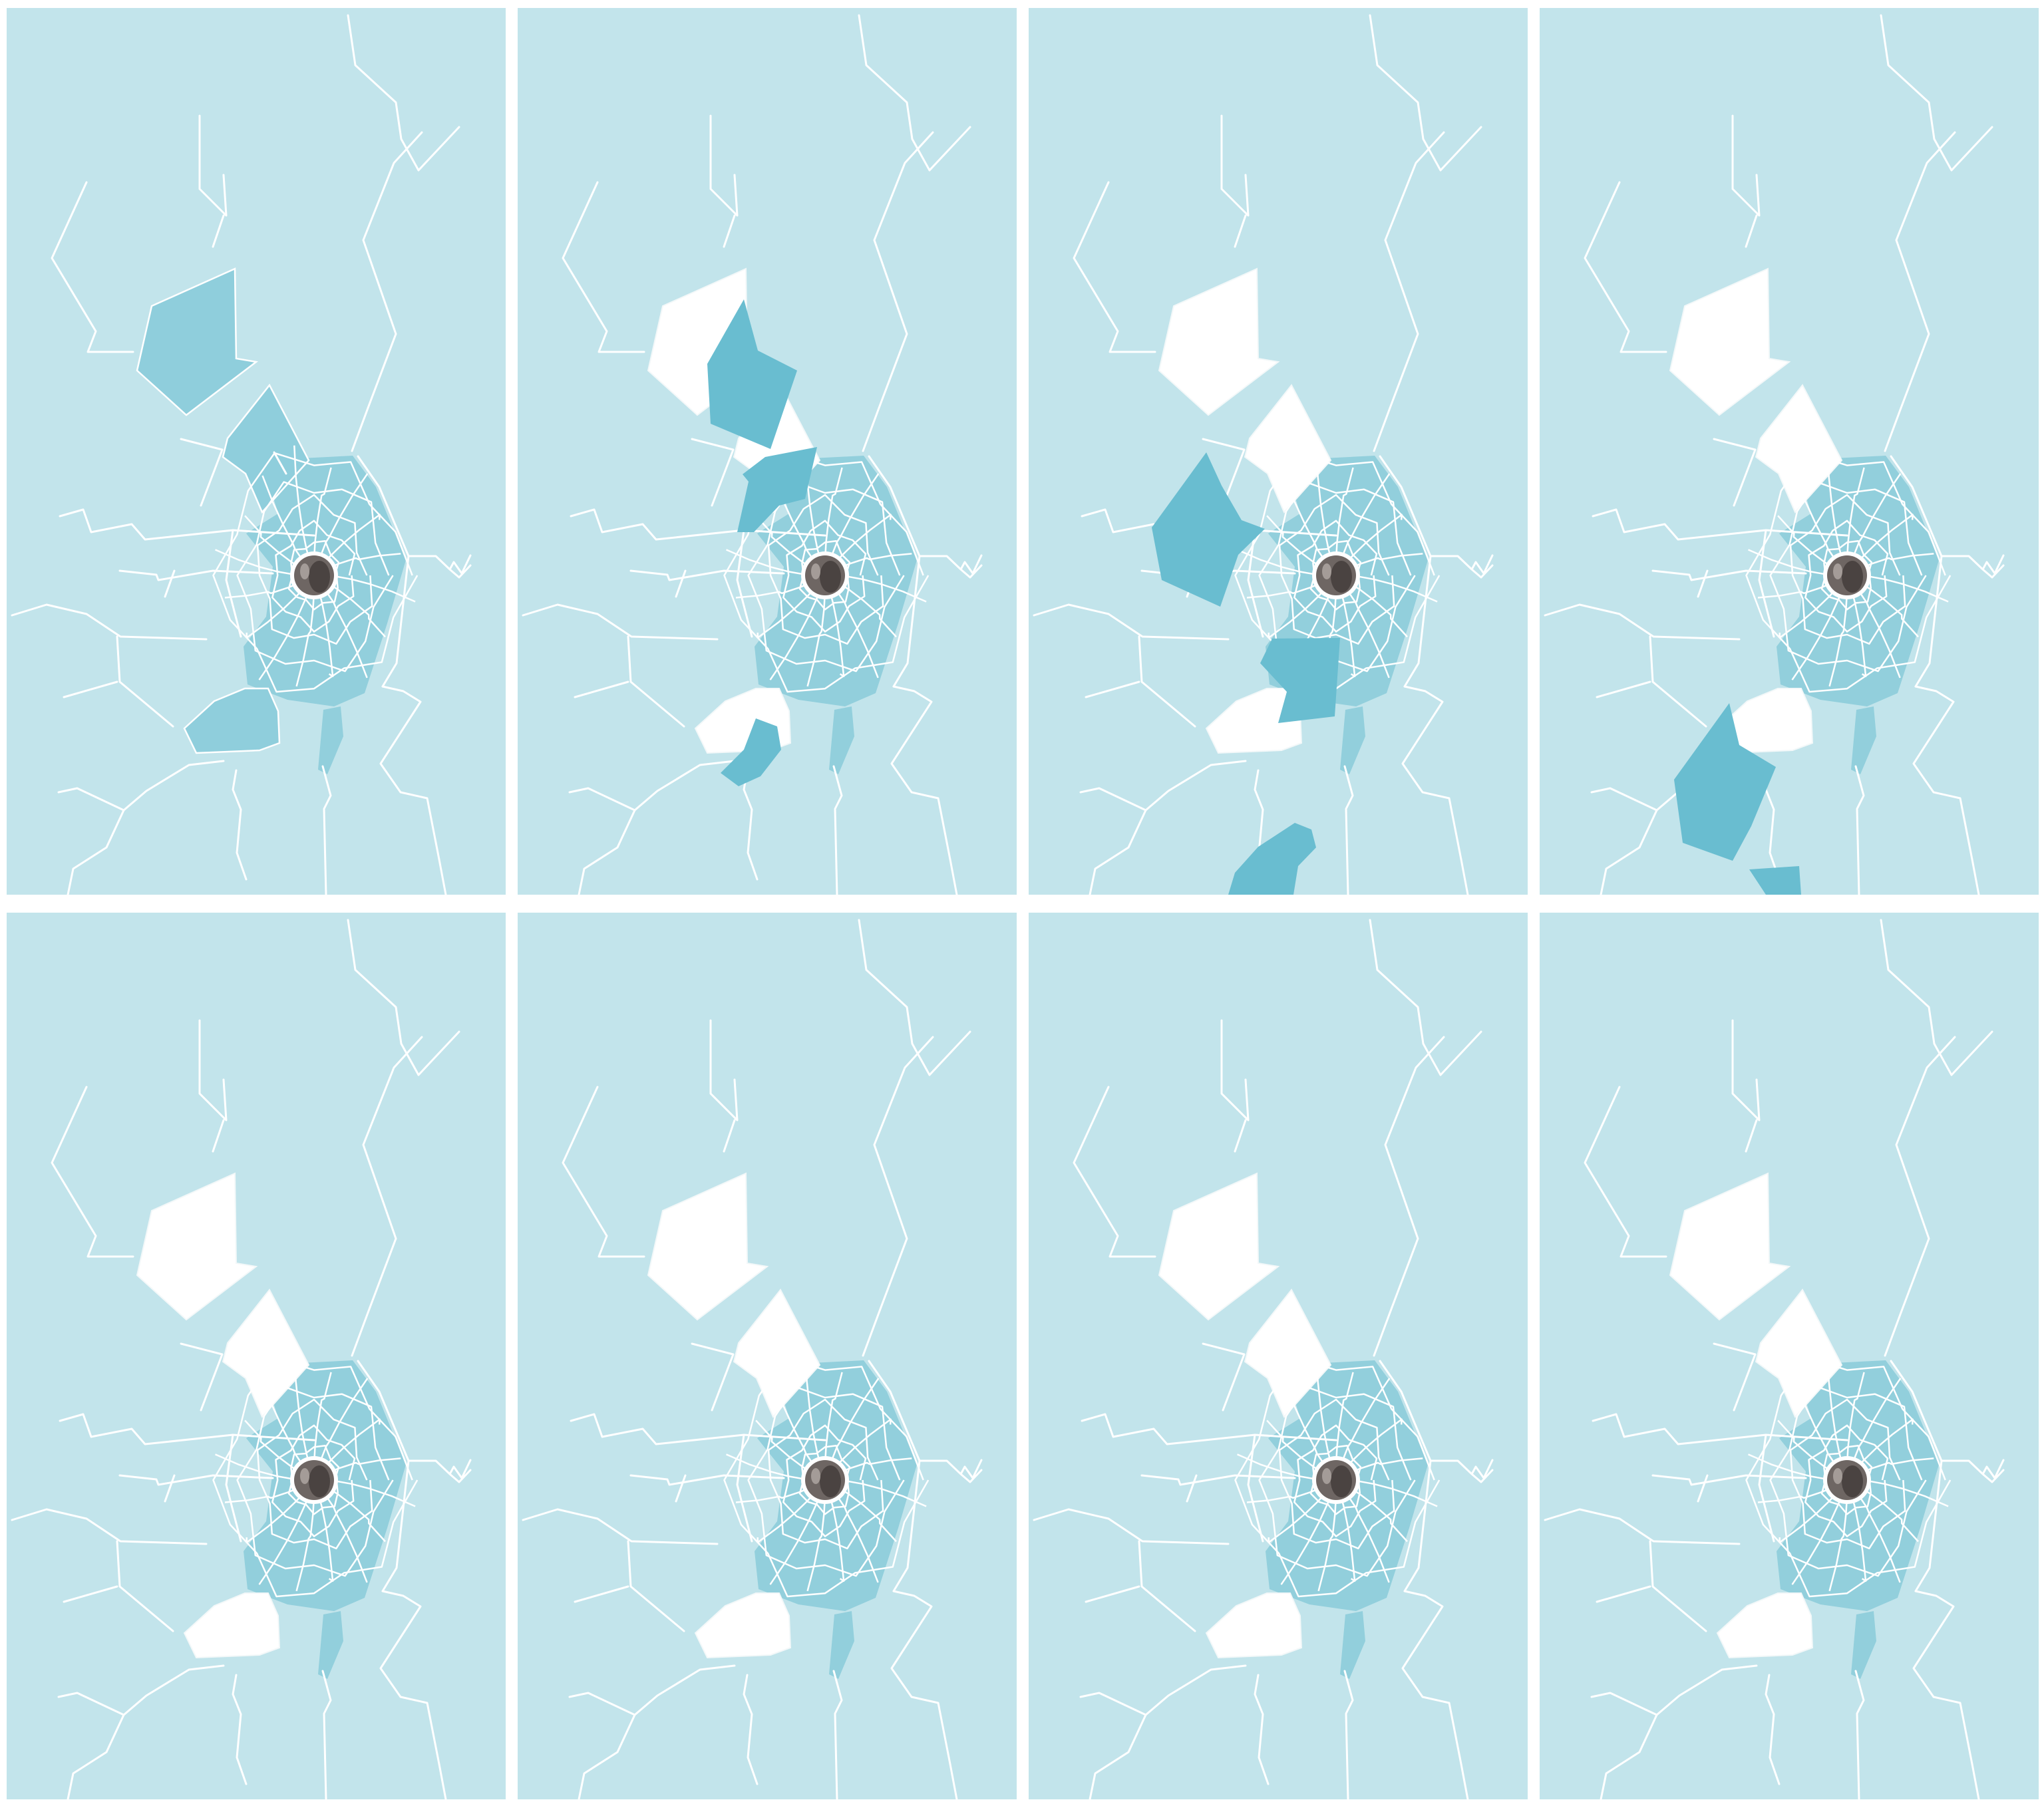 The image size is (2044, 1808). What do you see at coordinates (197, 1246) in the screenshot?
I see `glass-shard-1-hole` at bounding box center [197, 1246].